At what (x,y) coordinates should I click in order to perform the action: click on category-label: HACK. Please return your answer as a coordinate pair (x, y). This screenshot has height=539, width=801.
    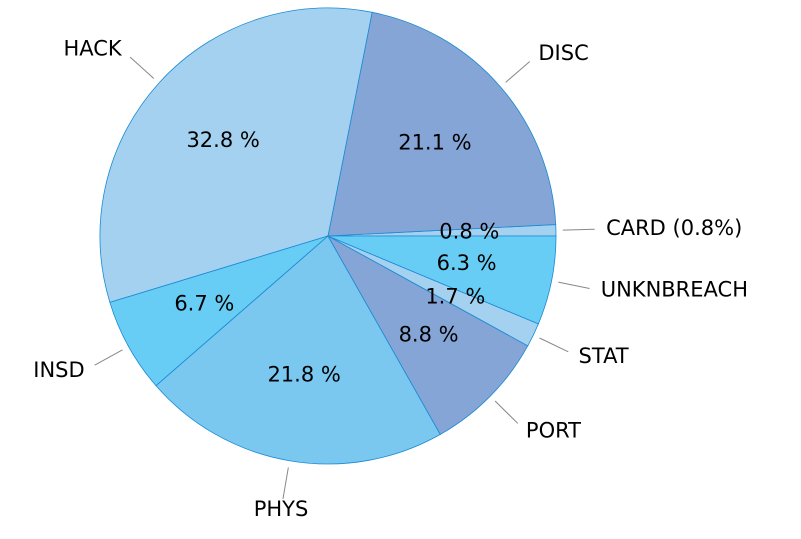
    Looking at the image, I should click on (92, 48).